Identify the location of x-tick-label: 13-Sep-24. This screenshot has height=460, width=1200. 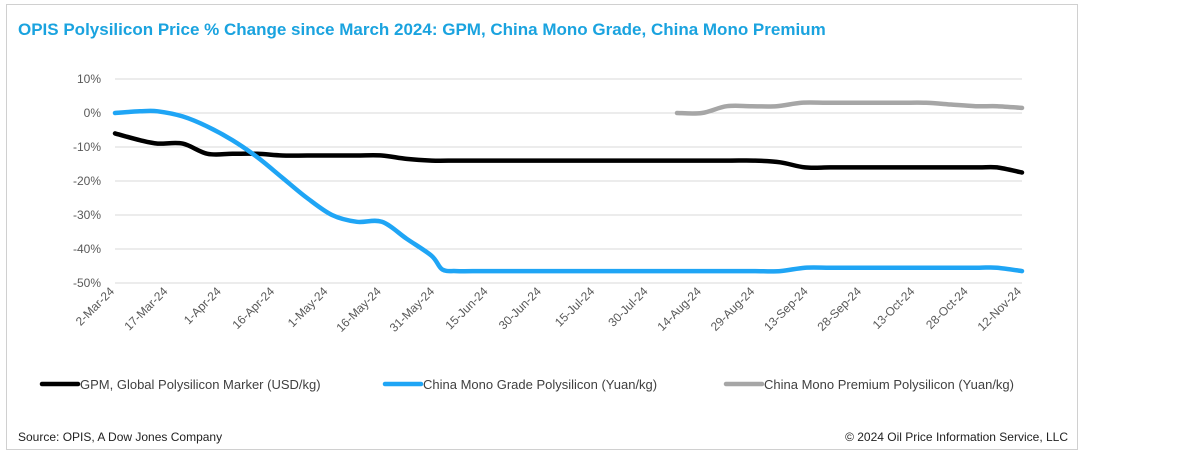
(786, 309).